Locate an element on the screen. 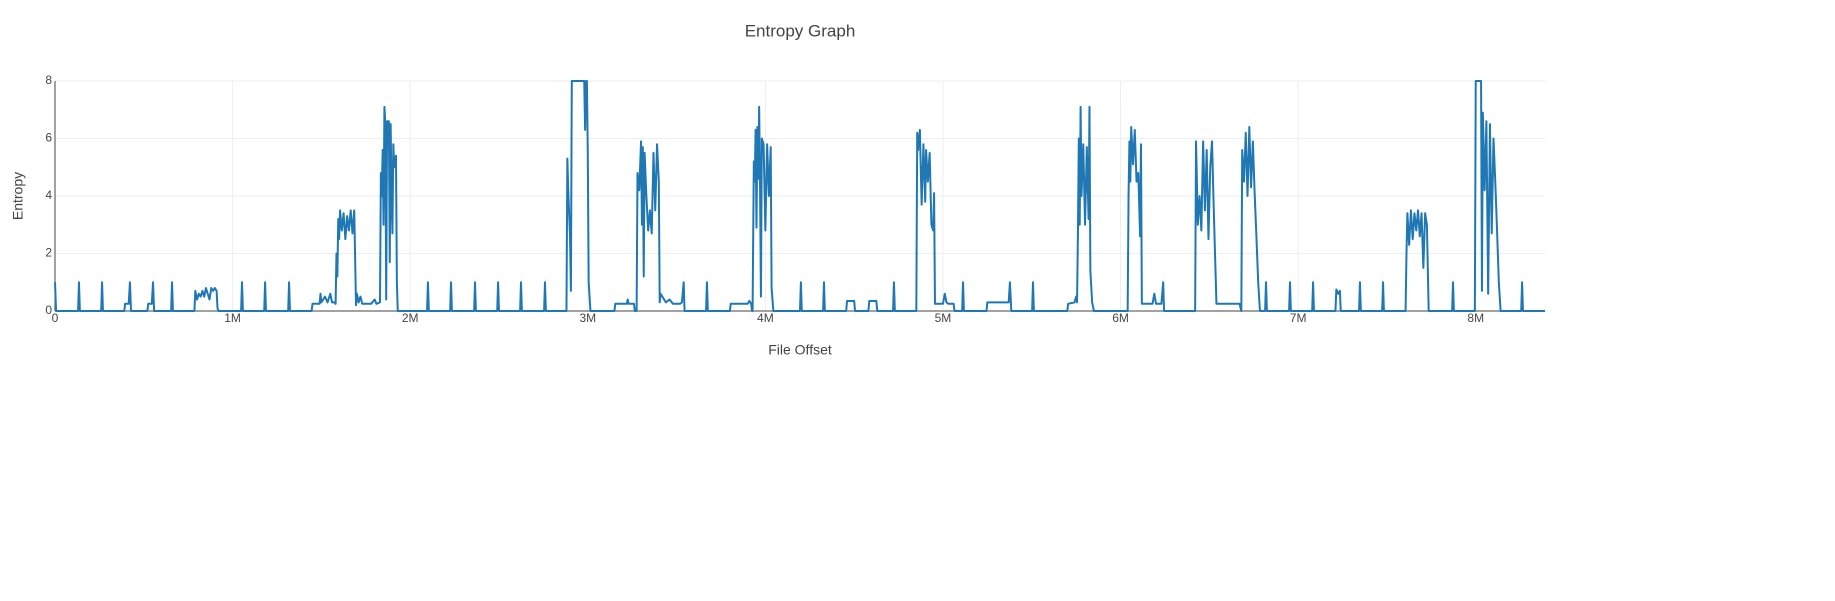 The image size is (1835, 601). y-tick-label: 0 is located at coordinates (48, 310).